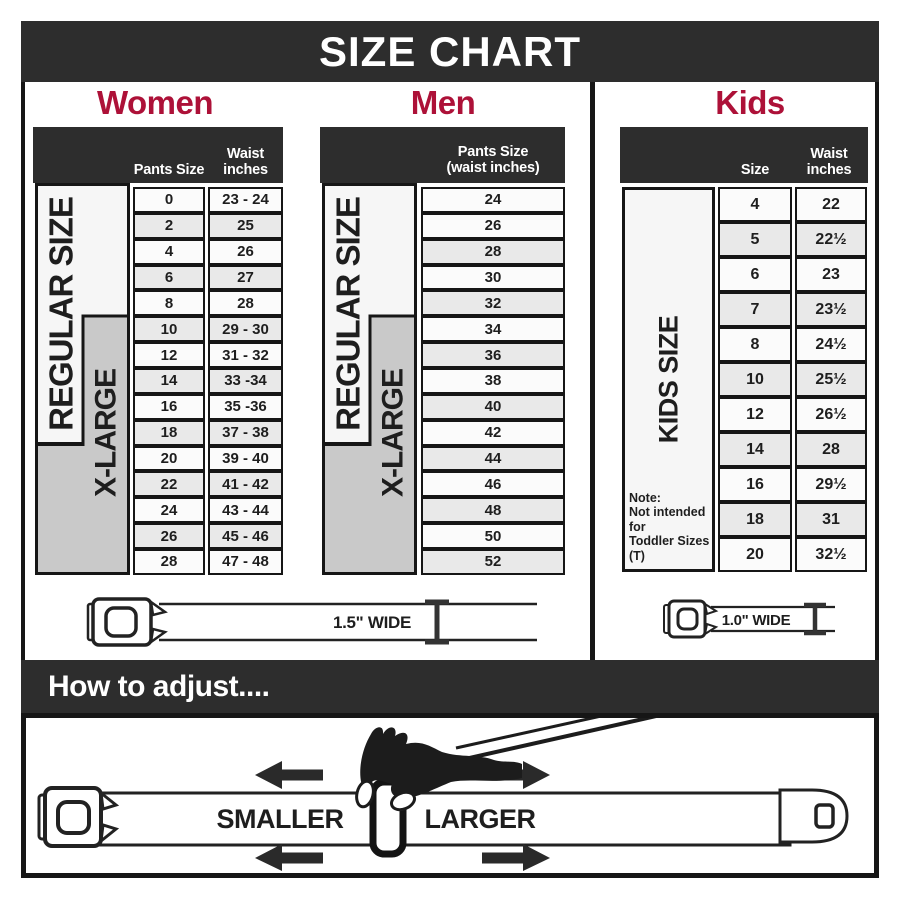 This screenshot has width=900, height=900. What do you see at coordinates (245, 154) in the screenshot?
I see `women-col-waist-line1: Waist` at bounding box center [245, 154].